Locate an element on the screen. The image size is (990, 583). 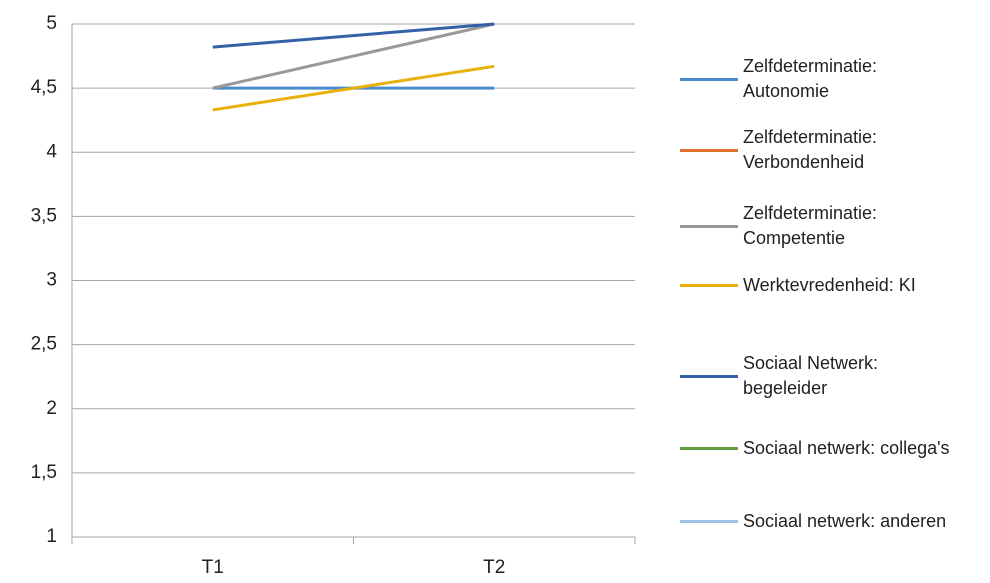
legend-label: Zelfdeterminatie: Competentie is located at coordinates (810, 225).